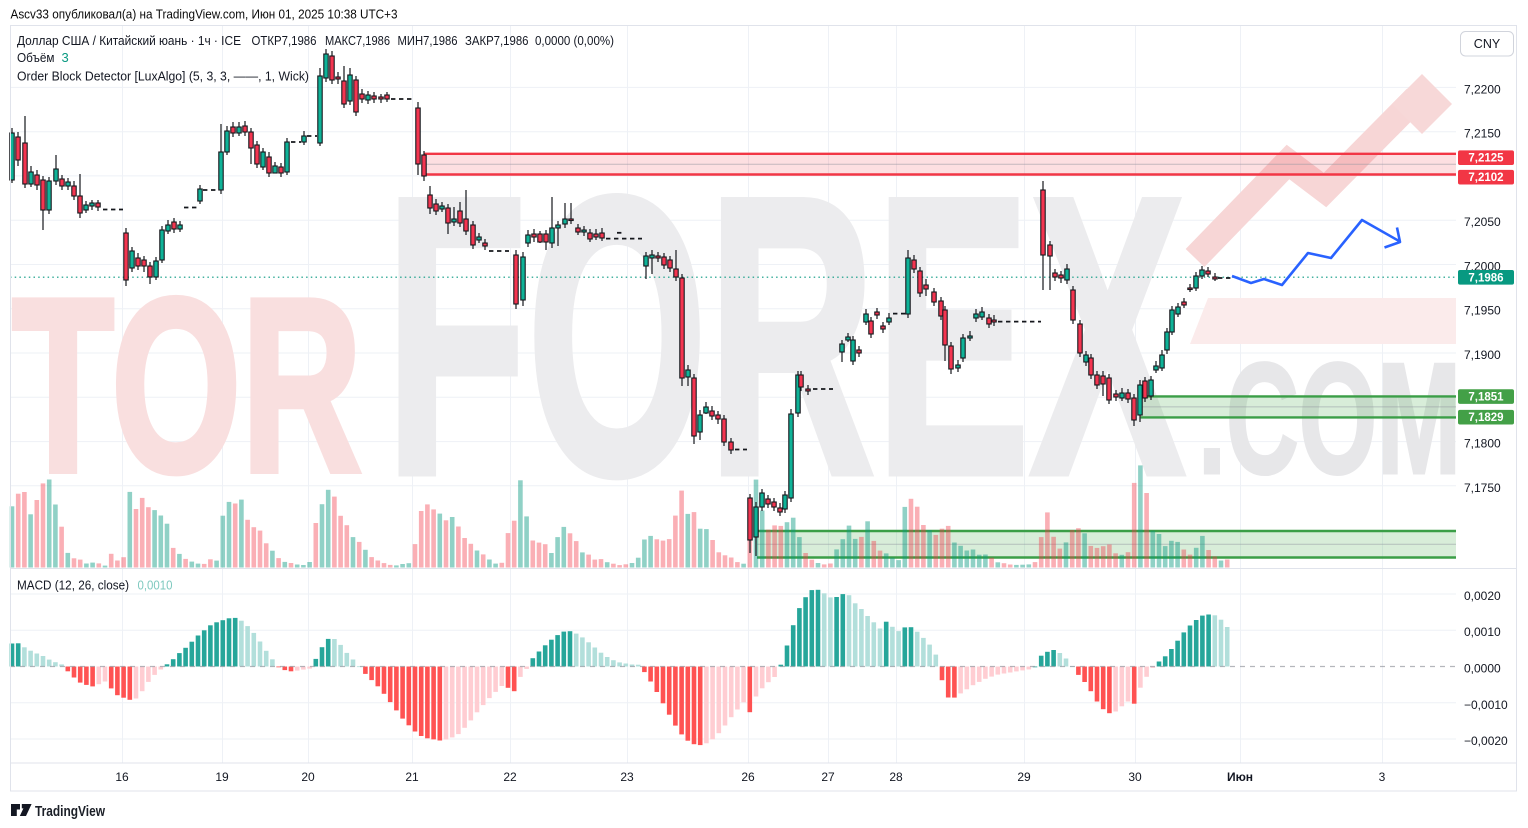 The height and width of the screenshot is (828, 1528). What do you see at coordinates (1482, 596) in the screenshot?
I see `svg-text: 0,0020` at bounding box center [1482, 596].